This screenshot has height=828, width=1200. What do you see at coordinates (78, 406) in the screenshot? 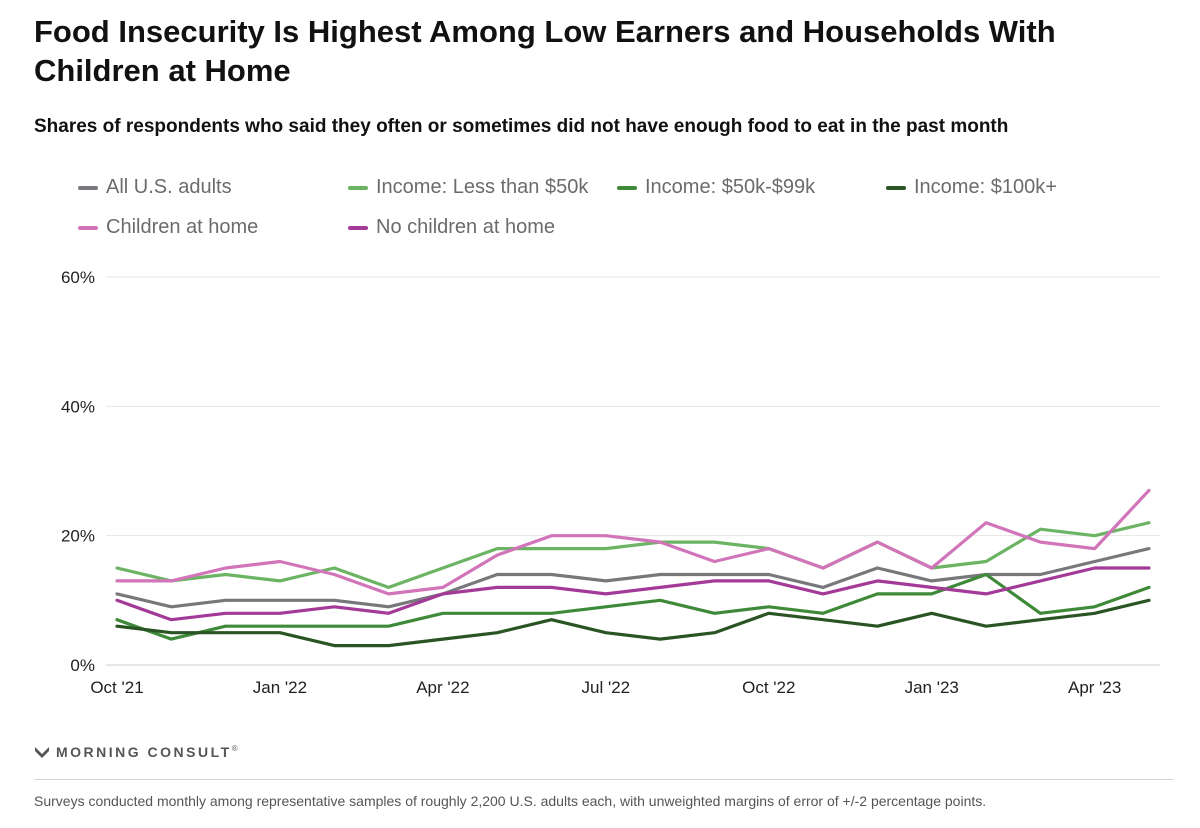
I see `y-tick-label: 40%` at bounding box center [78, 406].